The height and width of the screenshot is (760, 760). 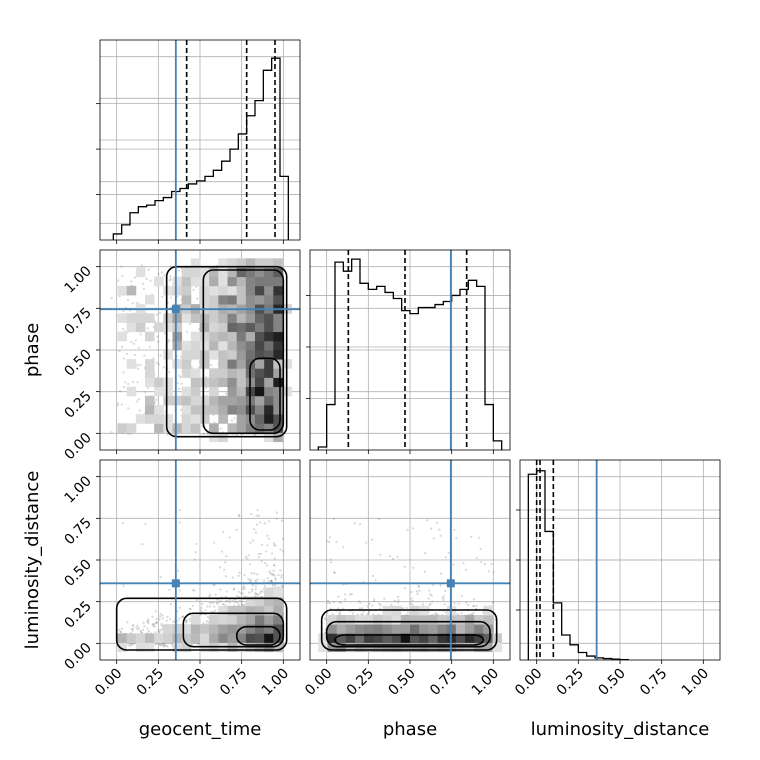 What do you see at coordinates (198, 351) in the screenshot?
I see `scatter-geocent-time-phase` at bounding box center [198, 351].